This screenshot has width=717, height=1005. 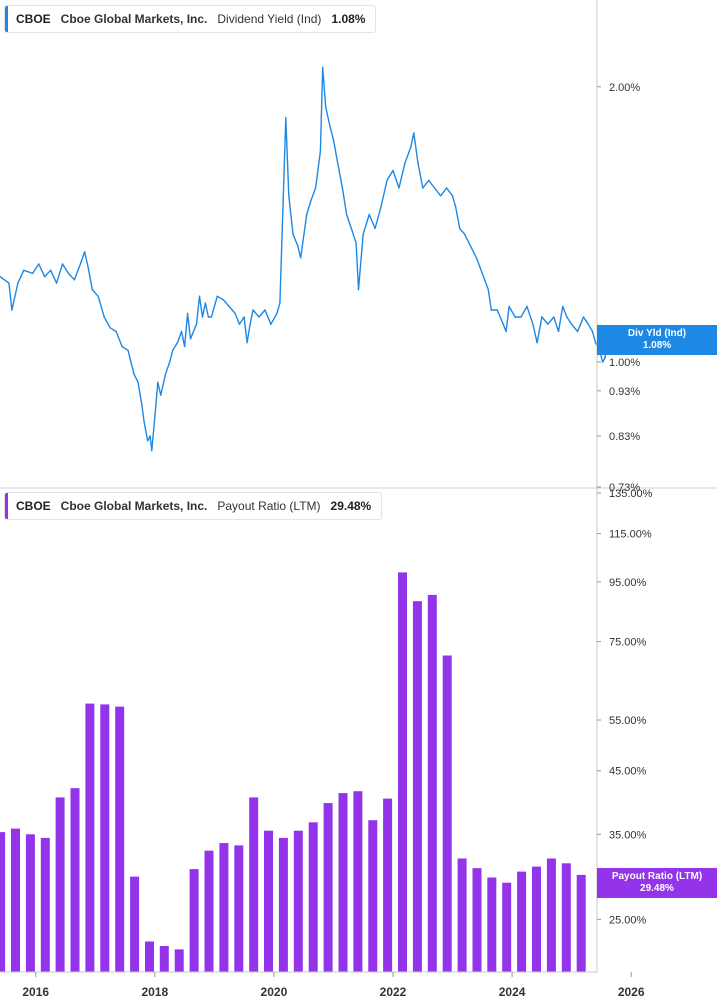 What do you see at coordinates (624, 392) in the screenshot?
I see `yield-y-tick-label: 0.93%` at bounding box center [624, 392].